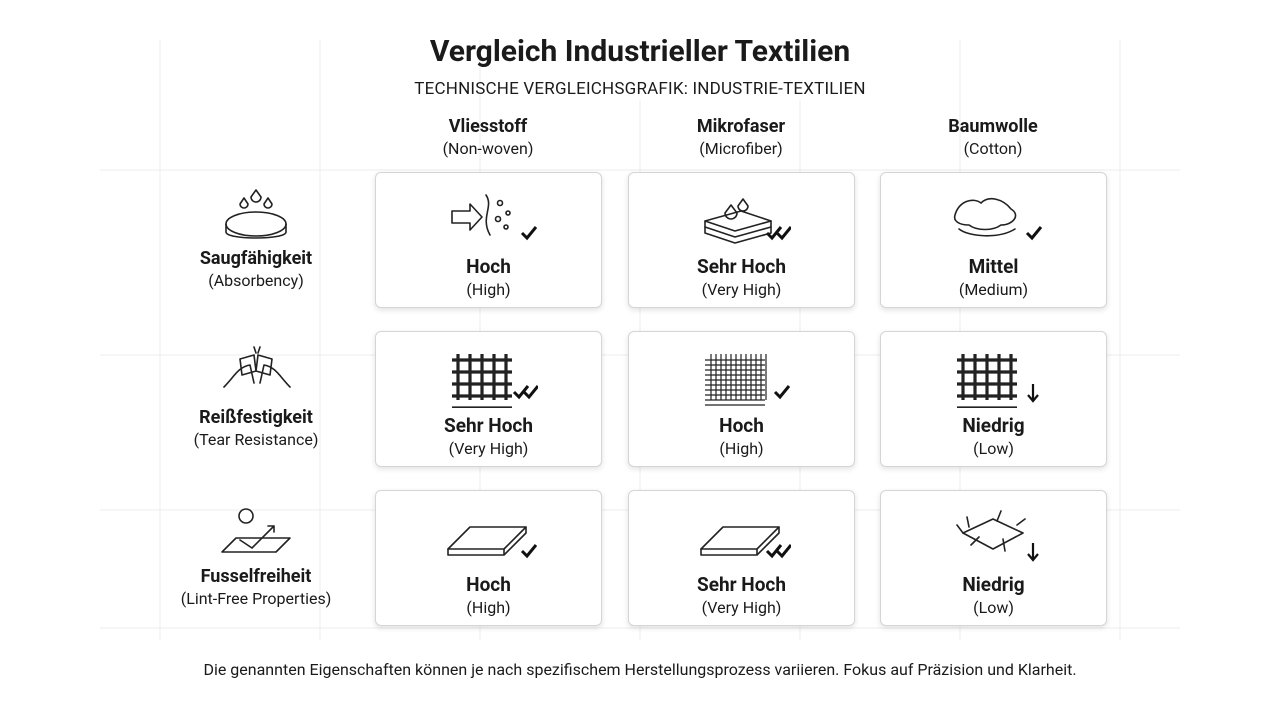  I want to click on row-sub: (Absorbency), so click(256, 280).